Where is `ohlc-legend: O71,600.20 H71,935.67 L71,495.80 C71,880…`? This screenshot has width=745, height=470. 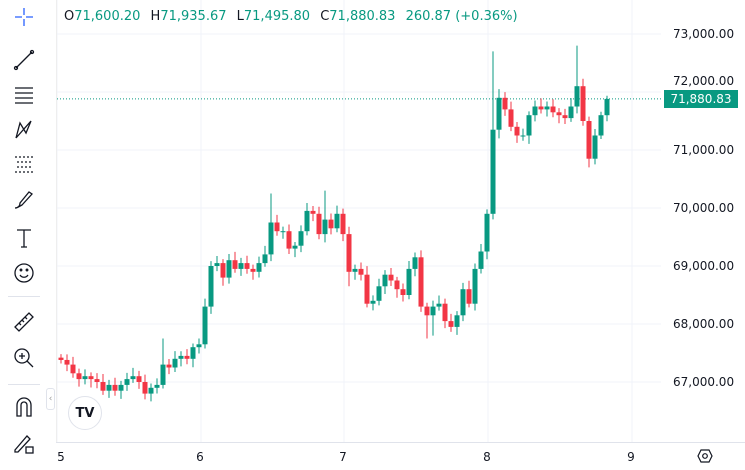 ohlc-legend: O71,600.20 H71,935.67 L71,495.80 C71,880… is located at coordinates (294, 16).